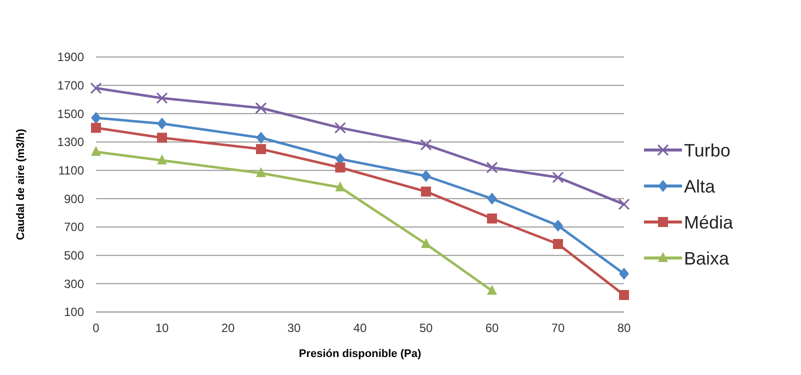  I want to click on legend-label: Turbo, so click(707, 150).